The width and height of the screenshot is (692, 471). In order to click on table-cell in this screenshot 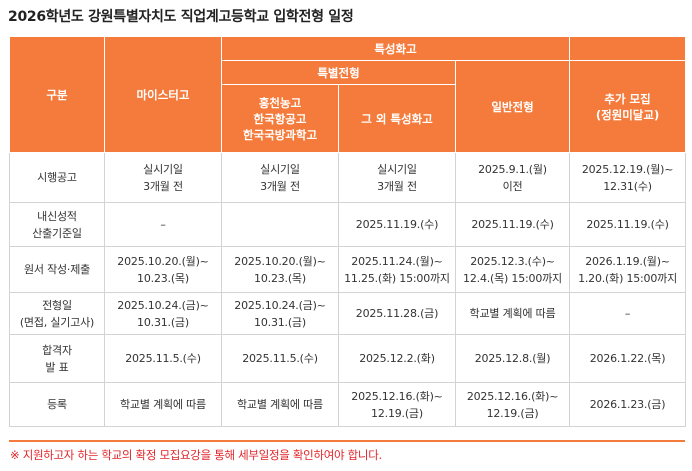, I will do `click(280, 224)`.